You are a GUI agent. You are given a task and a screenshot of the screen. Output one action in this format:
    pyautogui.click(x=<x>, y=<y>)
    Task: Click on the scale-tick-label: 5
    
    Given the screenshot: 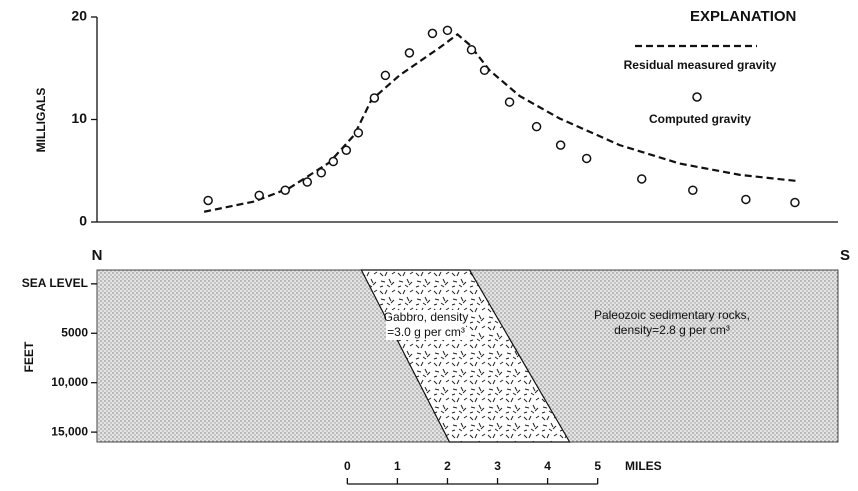 What is the action you would take?
    pyautogui.click(x=597, y=466)
    